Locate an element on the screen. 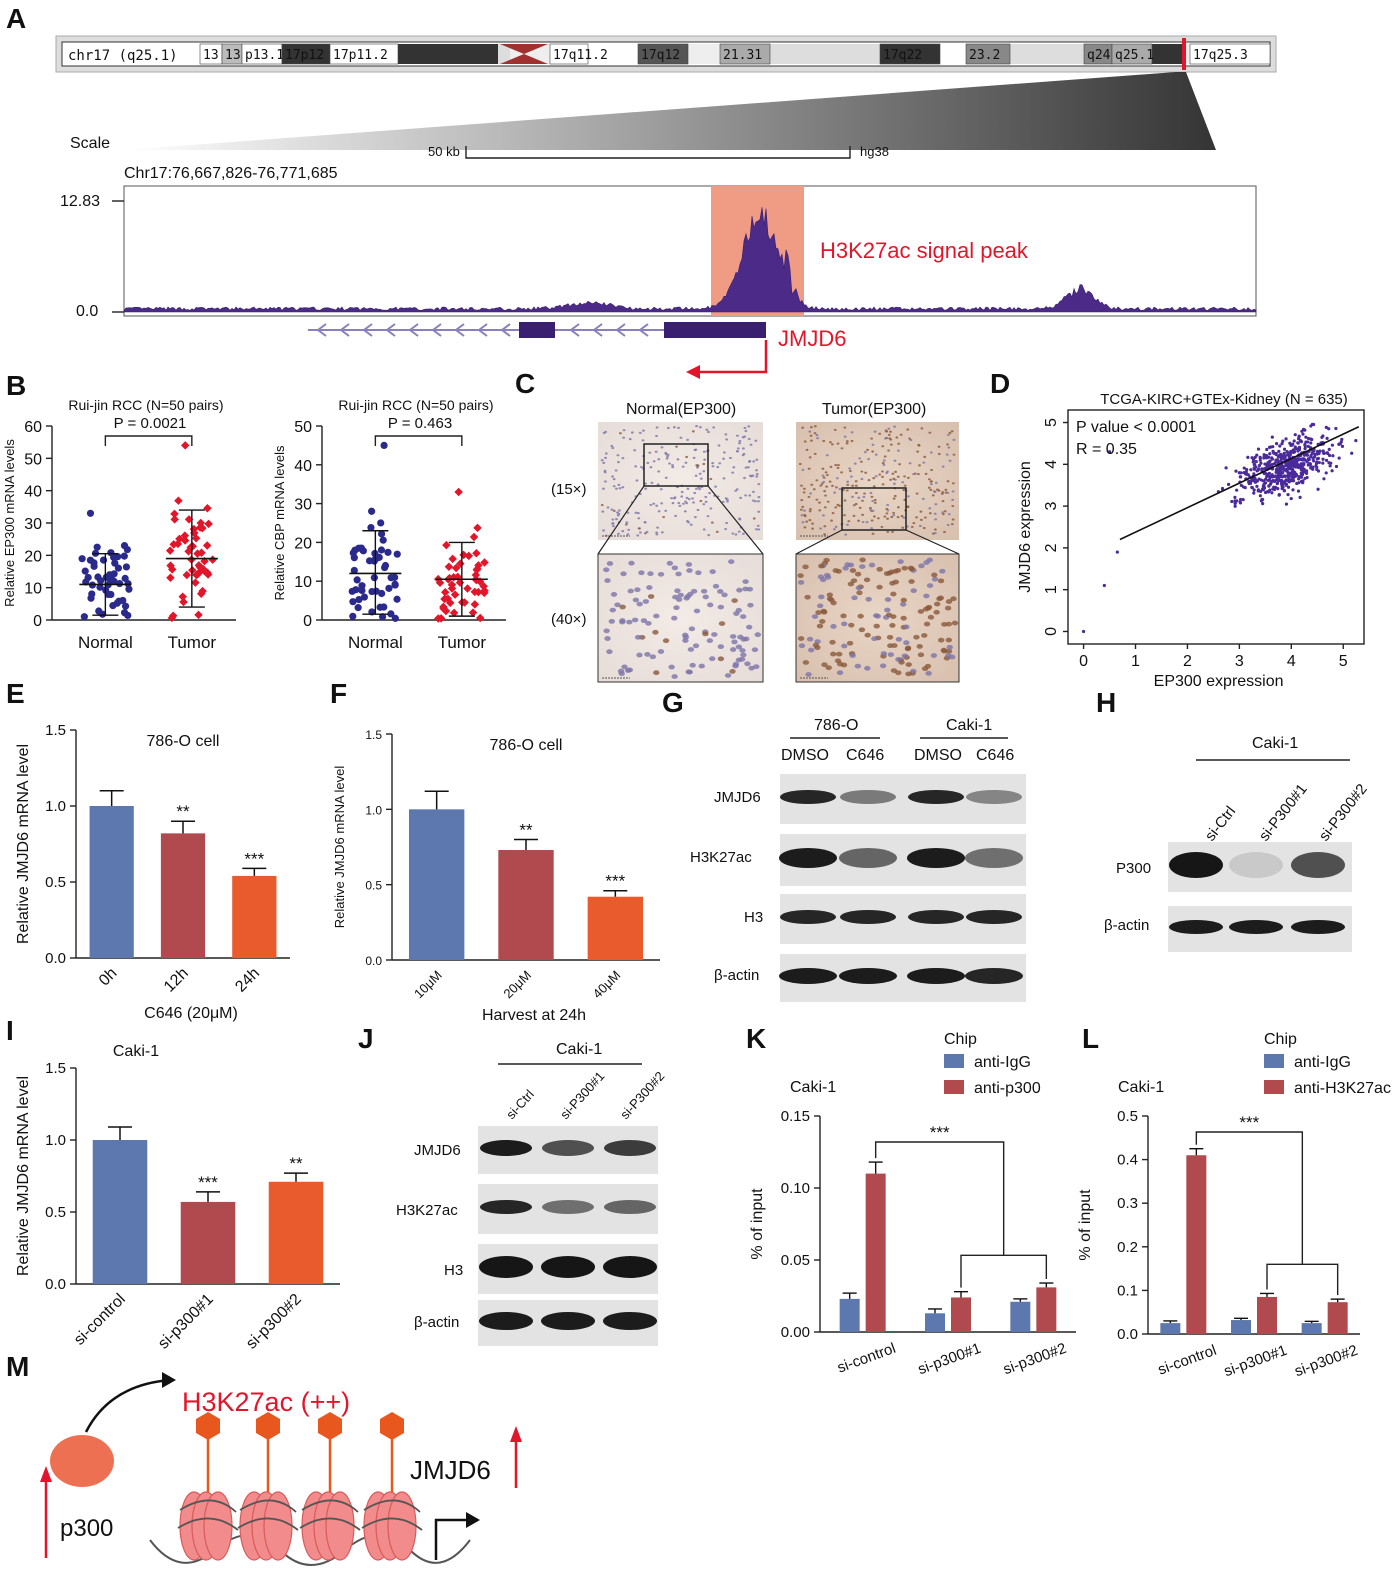 The height and width of the screenshot is (1570, 1400). locus-marker is located at coordinates (1184, 54).